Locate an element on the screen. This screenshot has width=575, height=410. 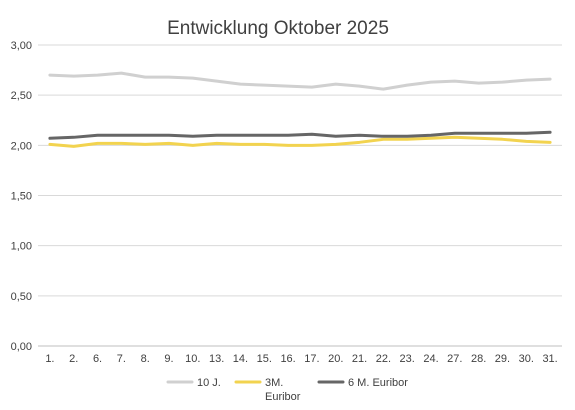
x-tick-label: 10. is located at coordinates (192, 359).